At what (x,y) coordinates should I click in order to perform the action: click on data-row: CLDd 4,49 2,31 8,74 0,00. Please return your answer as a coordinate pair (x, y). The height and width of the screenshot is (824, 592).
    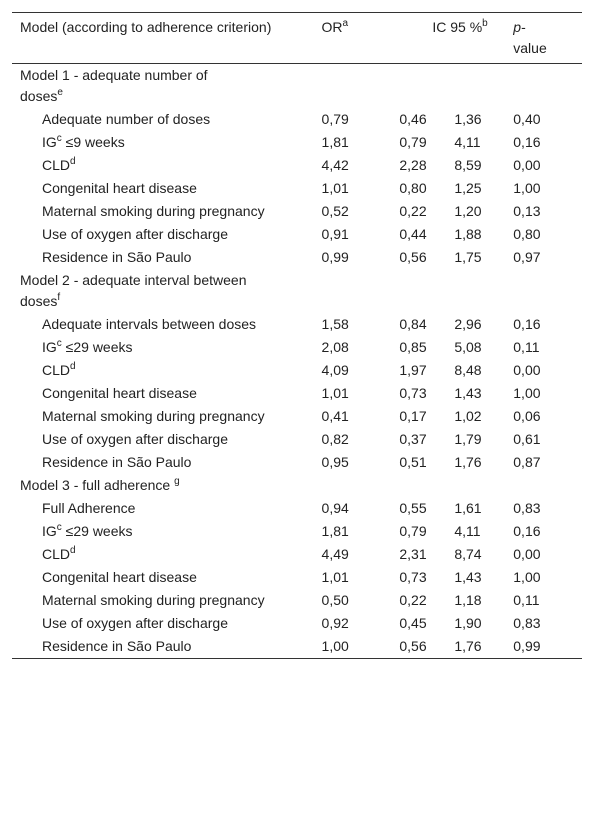
    Looking at the image, I should click on (297, 554).